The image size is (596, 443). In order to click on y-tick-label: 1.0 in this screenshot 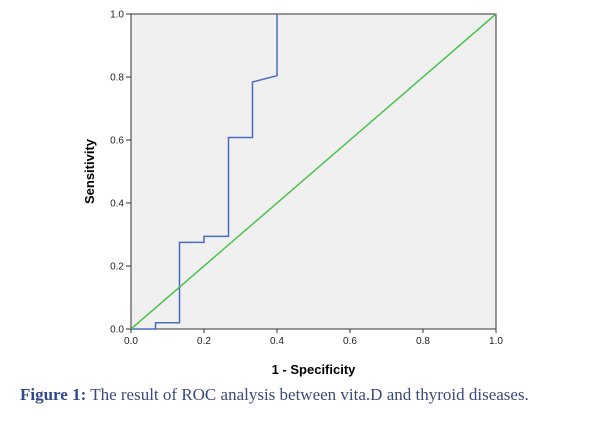, I will do `click(117, 15)`.